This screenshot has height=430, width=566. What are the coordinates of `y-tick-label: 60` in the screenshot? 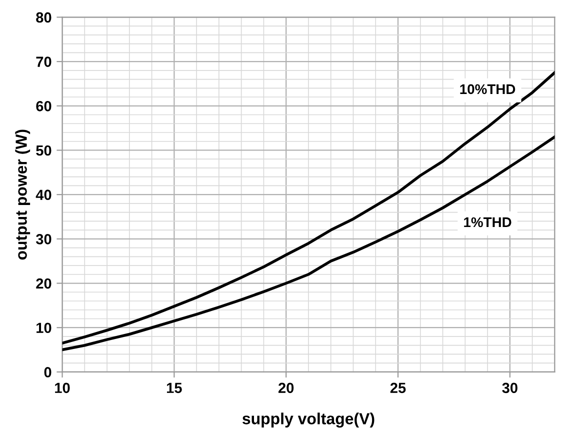 It's located at (44, 106).